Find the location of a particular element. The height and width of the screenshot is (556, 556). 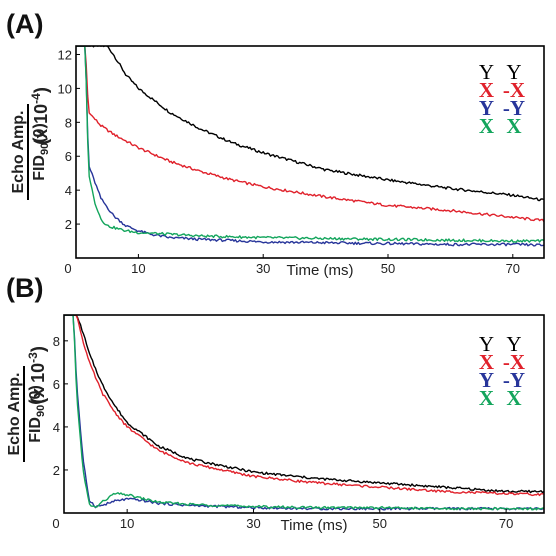

scale-text: (x 10-4) is located at coordinates (40, 116).